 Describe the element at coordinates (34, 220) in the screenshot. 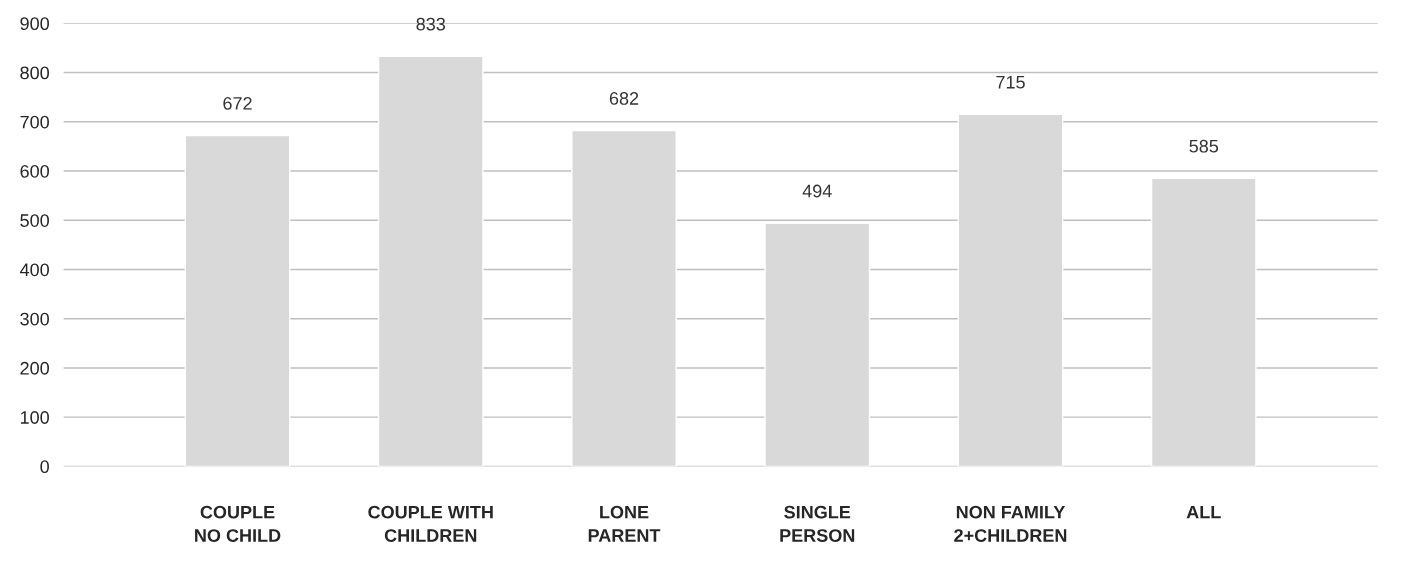

I see `y-tick-label: 500` at that location.